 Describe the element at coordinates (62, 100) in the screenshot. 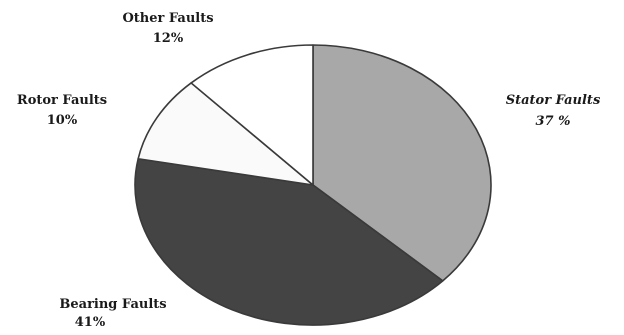

I see `label-rotor-faults: Rotor Faults` at that location.